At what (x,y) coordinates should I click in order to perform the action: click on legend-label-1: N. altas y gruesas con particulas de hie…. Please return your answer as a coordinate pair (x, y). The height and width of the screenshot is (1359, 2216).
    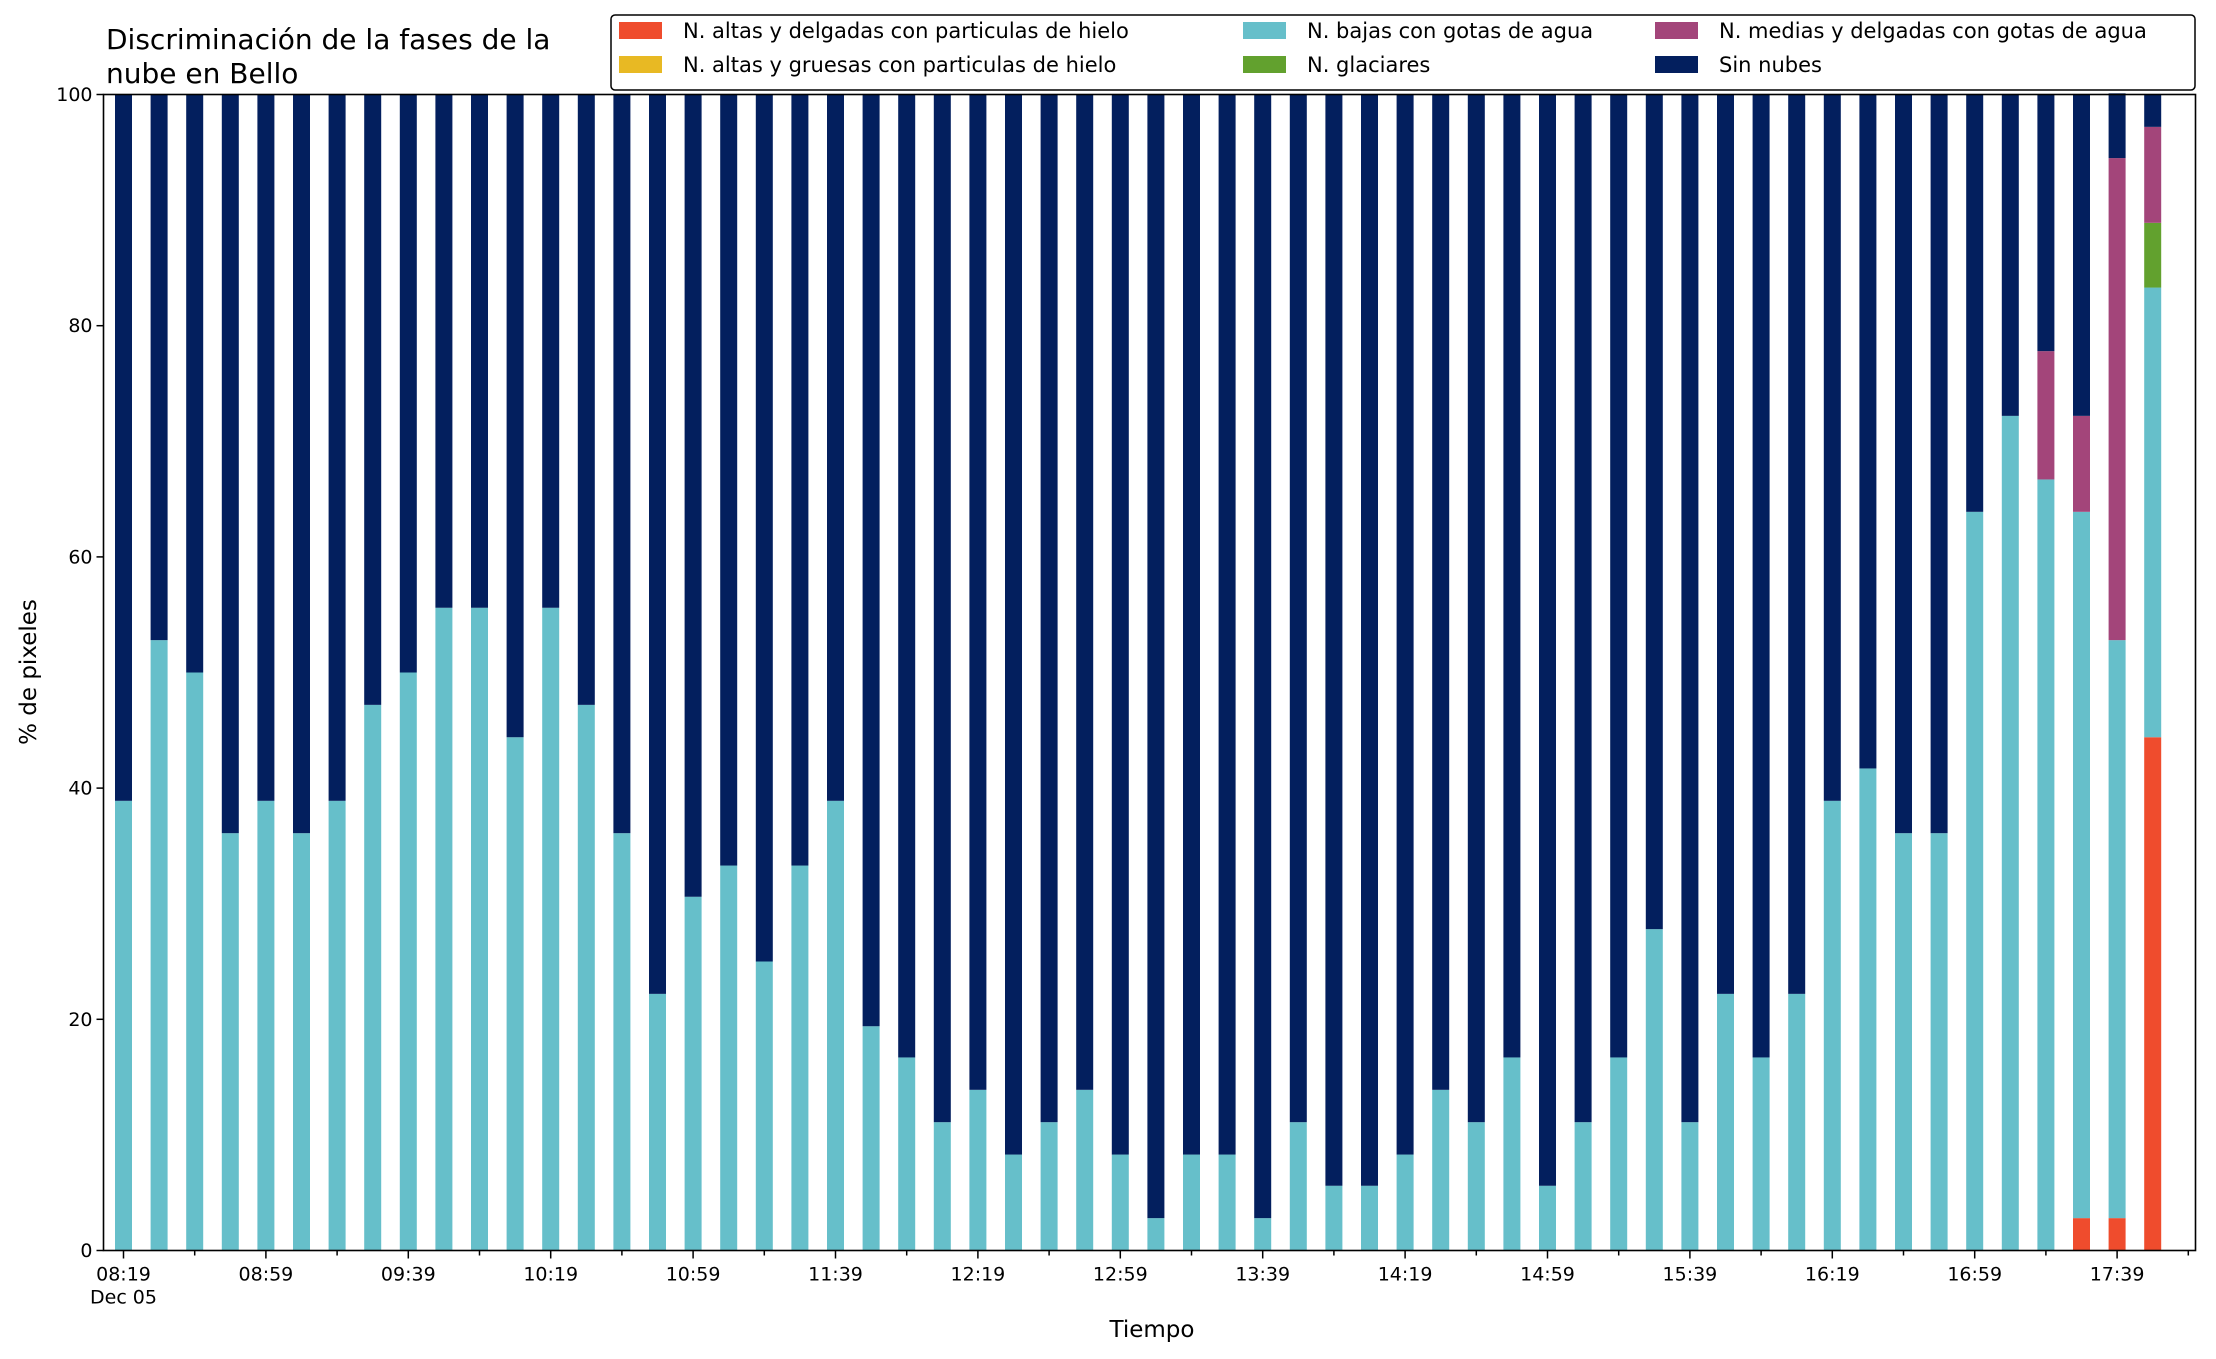
    Looking at the image, I should click on (899, 65).